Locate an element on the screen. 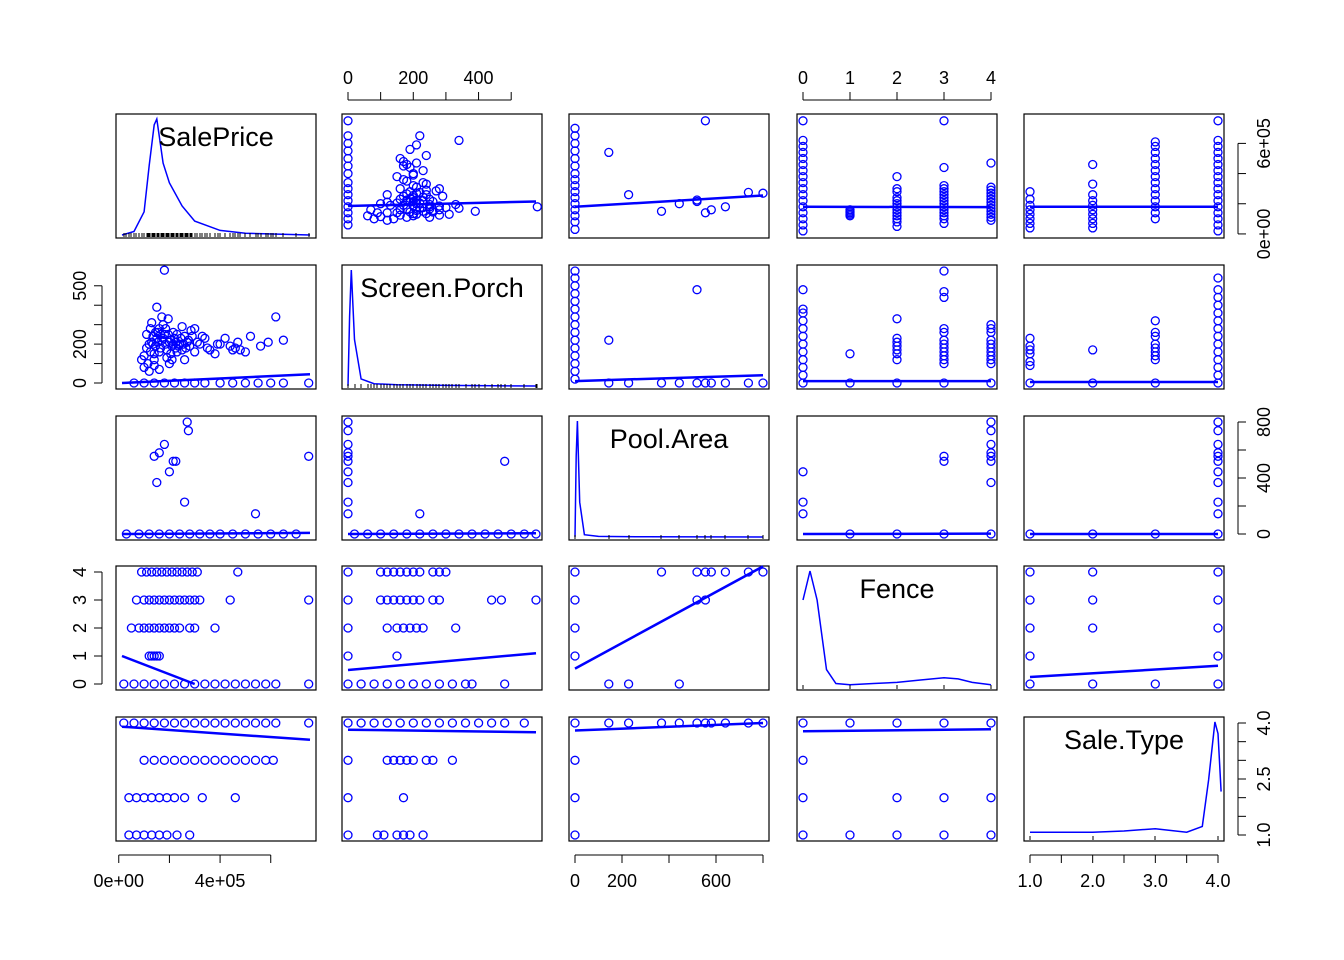  tick-label: 4 is located at coordinates (80, 572).